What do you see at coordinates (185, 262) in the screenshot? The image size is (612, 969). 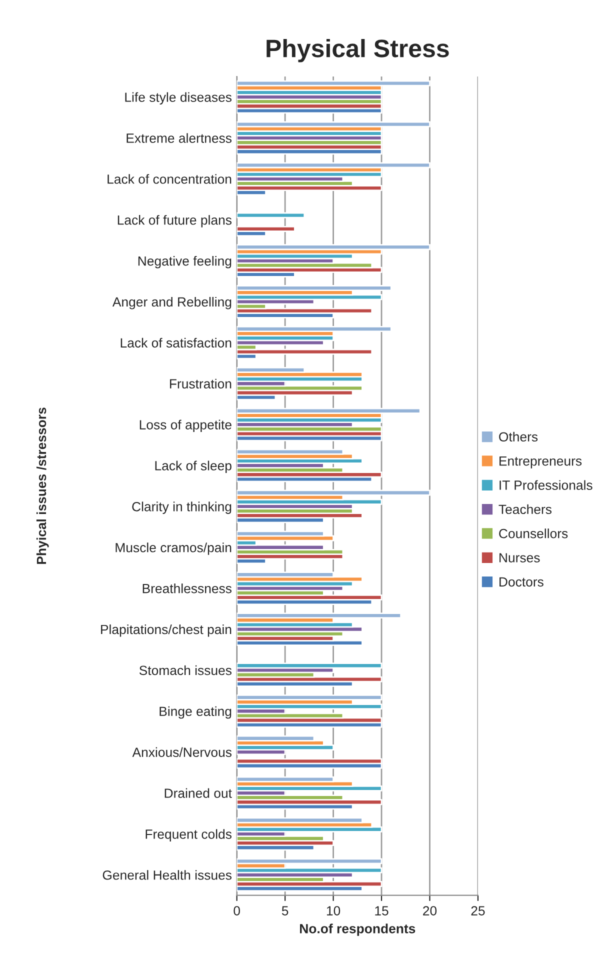 I see `y-tick-label: Negative feeling` at bounding box center [185, 262].